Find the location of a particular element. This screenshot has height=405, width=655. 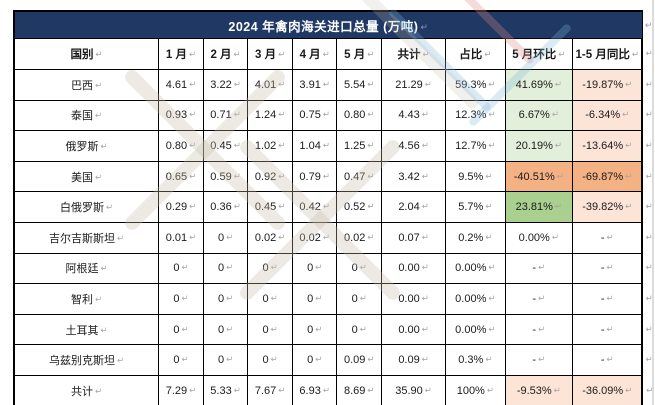

share-cell: 100% ↵ is located at coordinates (475, 389).